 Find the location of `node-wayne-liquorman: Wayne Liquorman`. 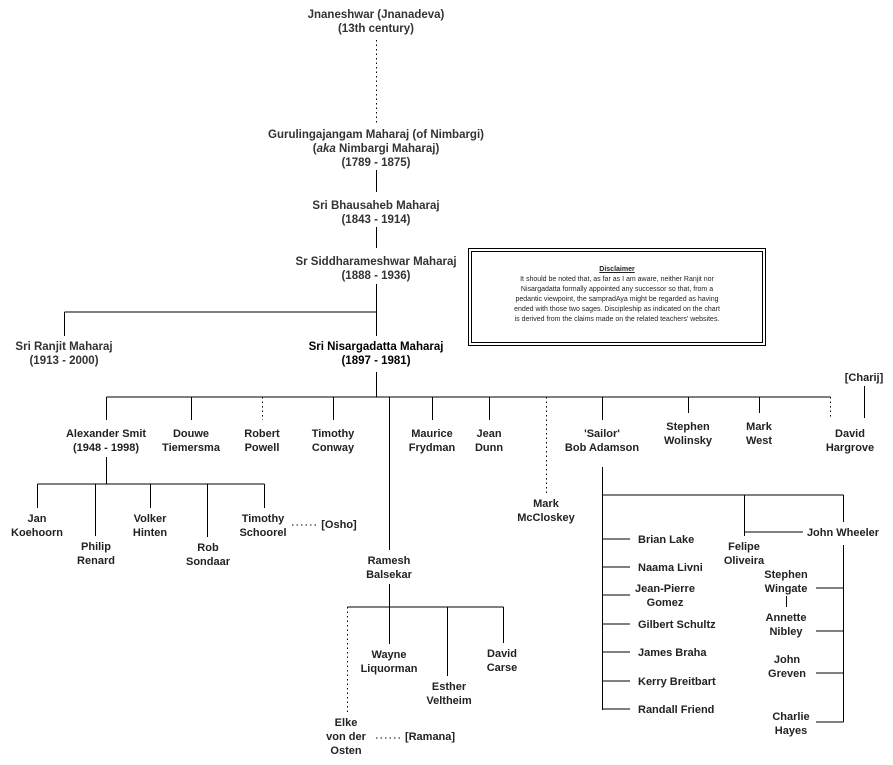

node-wayne-liquorman: Wayne Liquorman is located at coordinates (389, 662).